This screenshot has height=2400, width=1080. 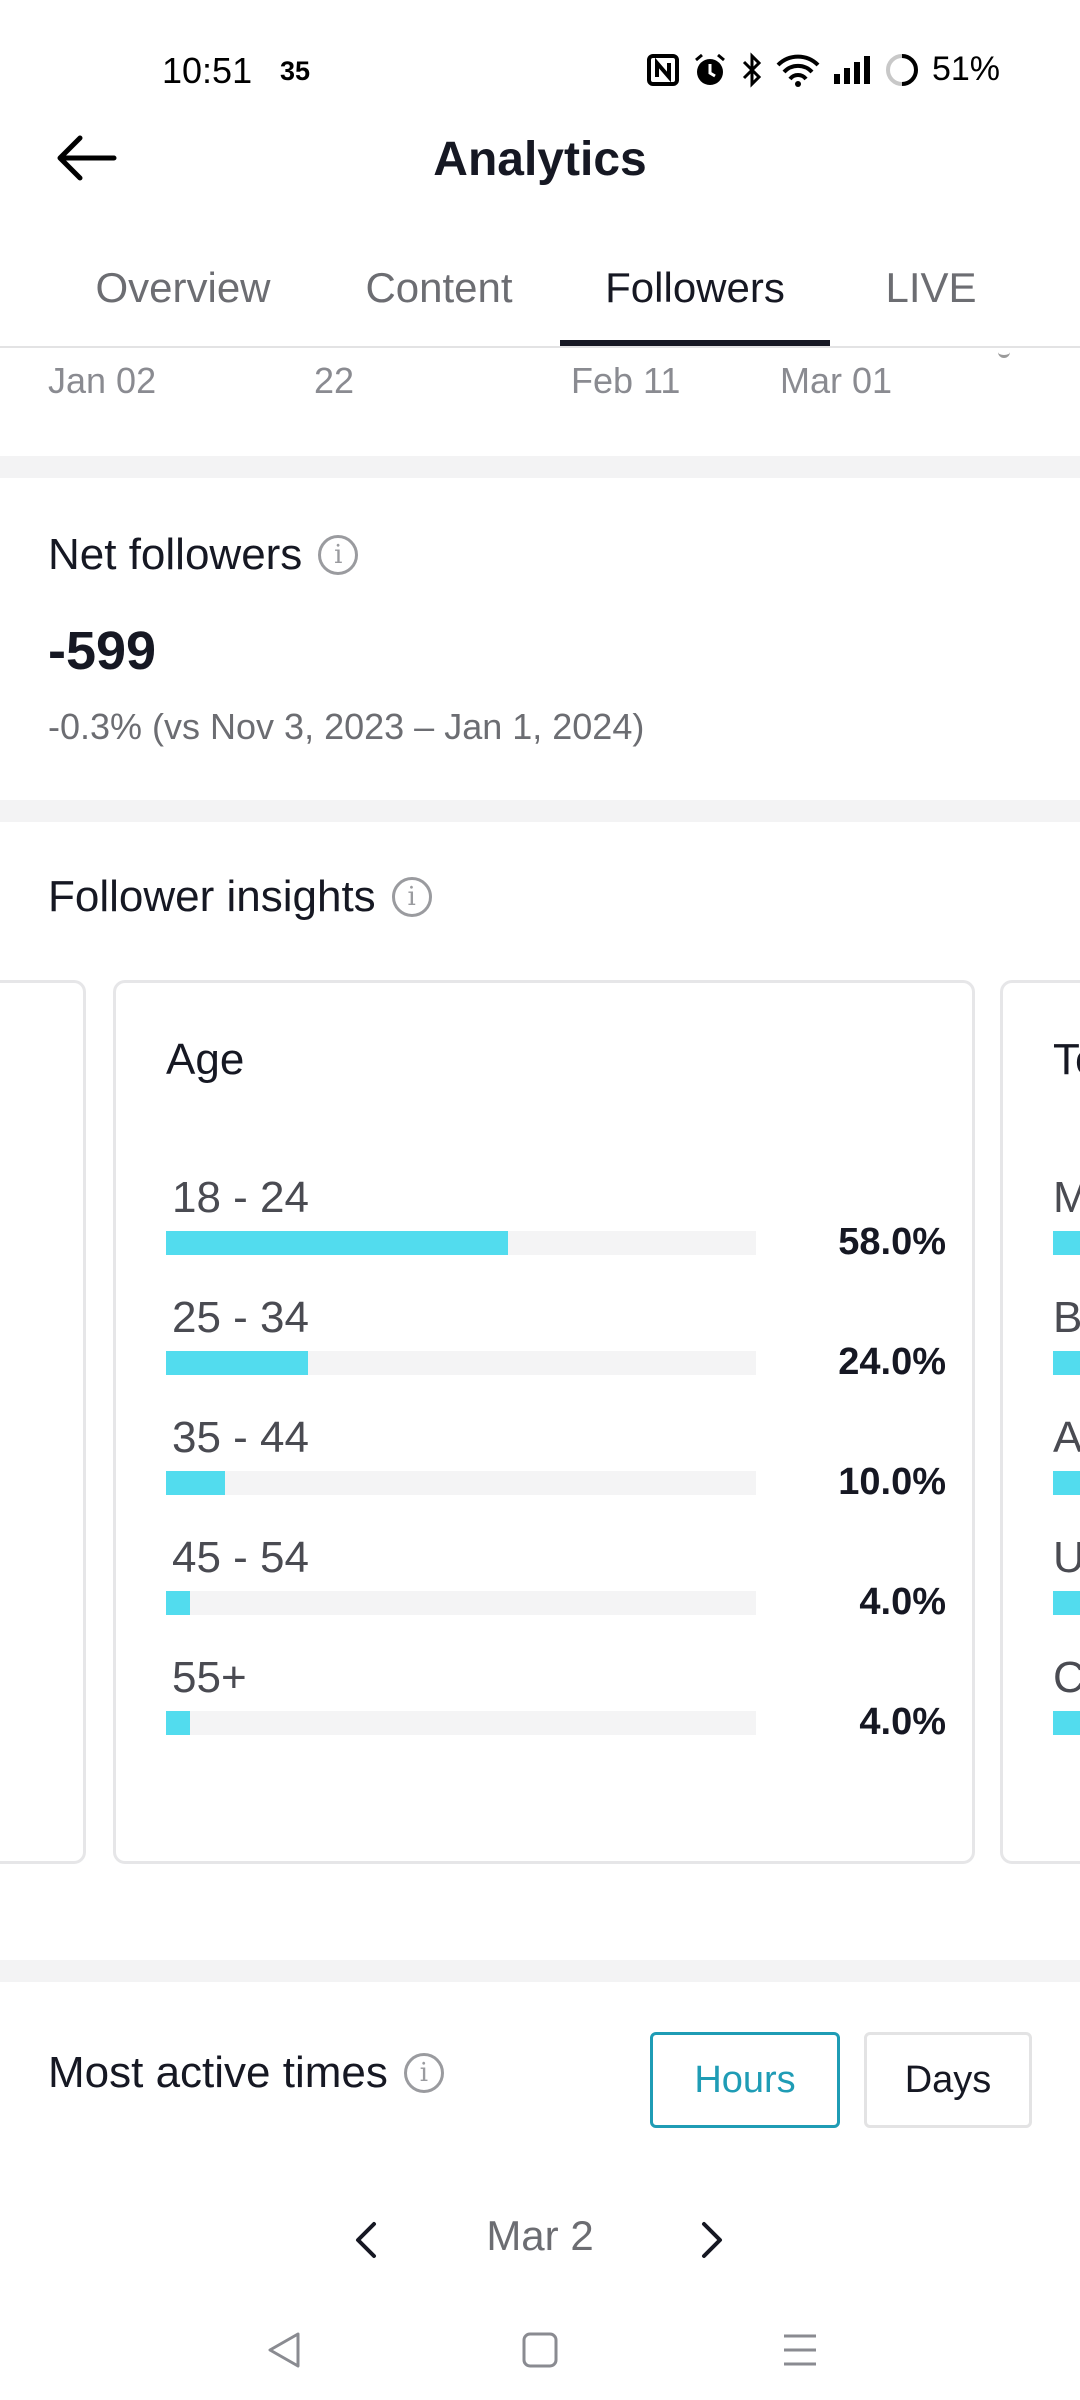 What do you see at coordinates (852, 70) in the screenshot?
I see `signal-icon` at bounding box center [852, 70].